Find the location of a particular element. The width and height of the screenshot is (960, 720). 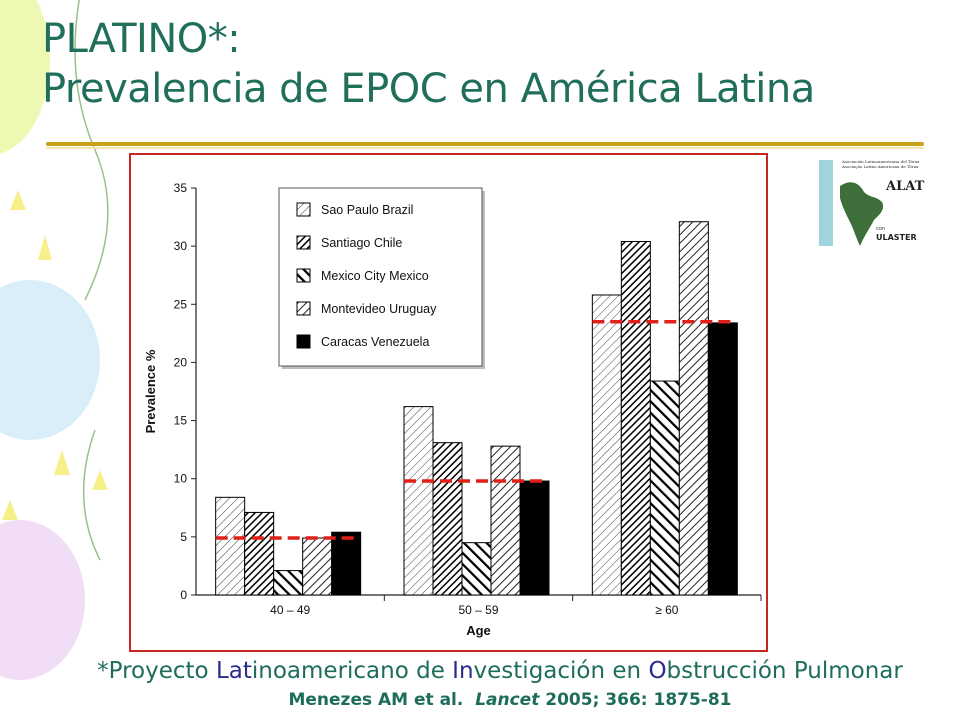

logo-text-1: Asociación Latinoamericana del Tórax is located at coordinates (880, 161).